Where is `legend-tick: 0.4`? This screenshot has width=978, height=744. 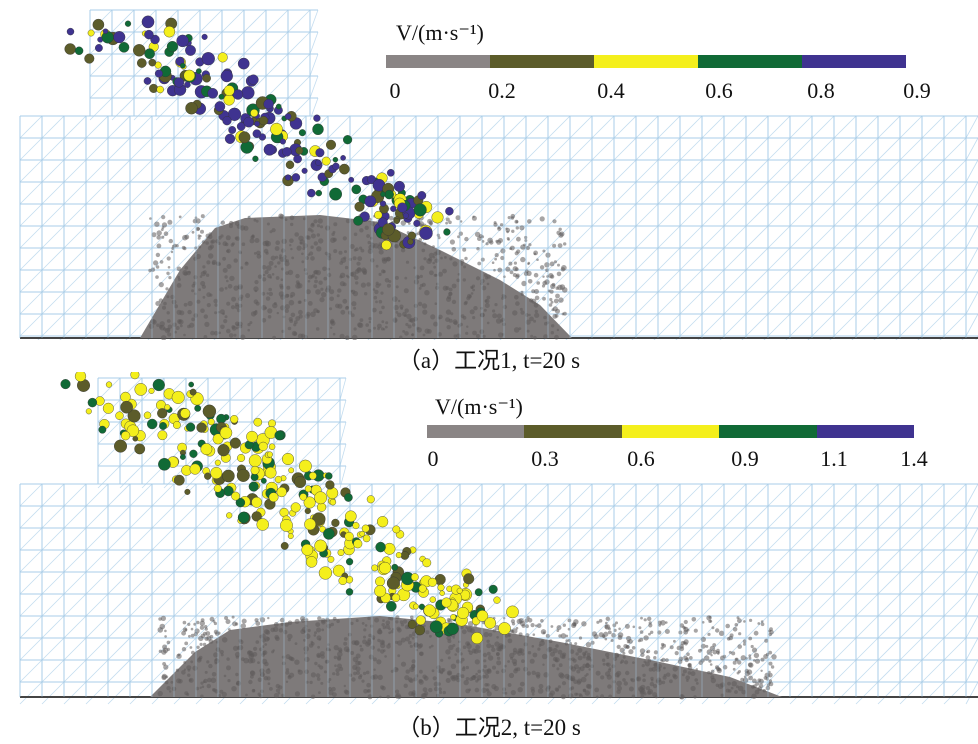 legend-tick: 0.4 is located at coordinates (611, 90).